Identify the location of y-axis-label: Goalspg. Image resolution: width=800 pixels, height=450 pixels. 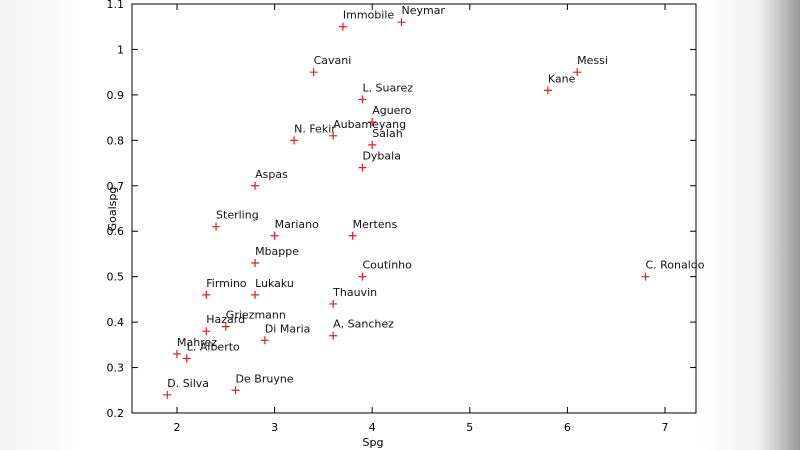
(112, 209).